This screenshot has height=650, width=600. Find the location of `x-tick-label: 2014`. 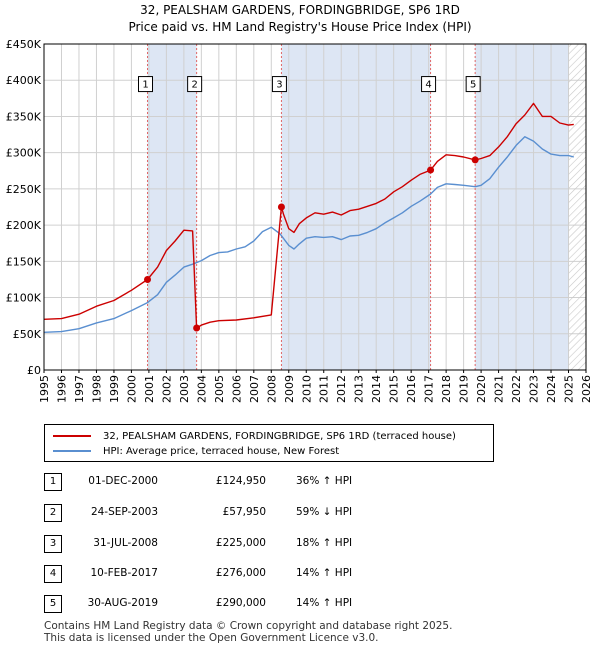

x-tick-label: 2014 is located at coordinates (376, 389).